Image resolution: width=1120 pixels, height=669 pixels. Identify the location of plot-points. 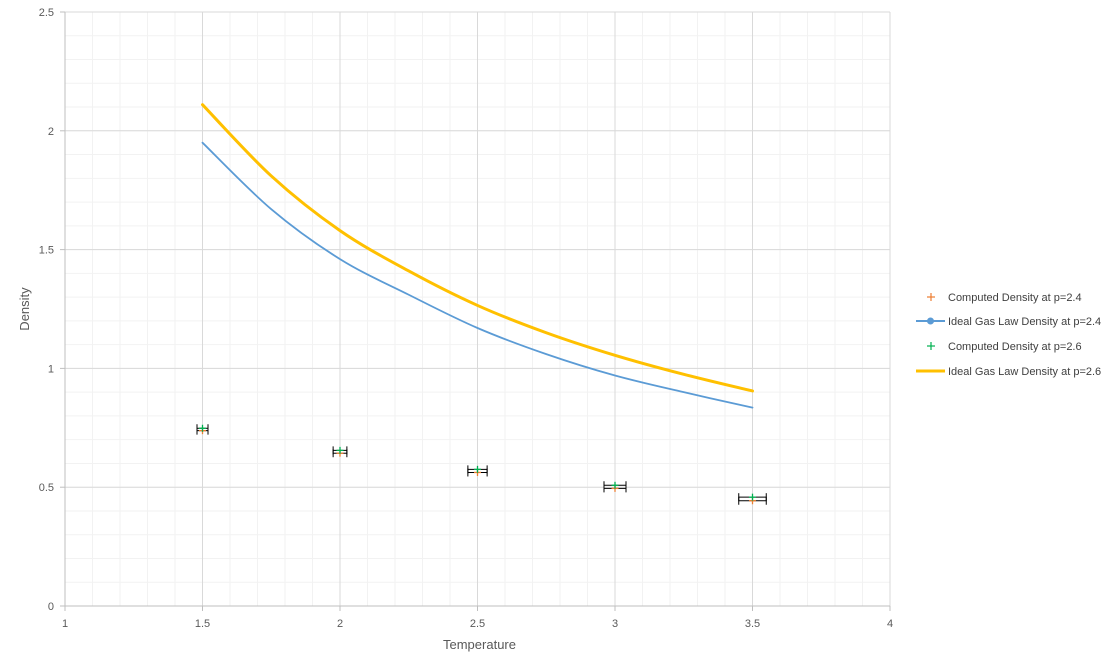
(481, 464).